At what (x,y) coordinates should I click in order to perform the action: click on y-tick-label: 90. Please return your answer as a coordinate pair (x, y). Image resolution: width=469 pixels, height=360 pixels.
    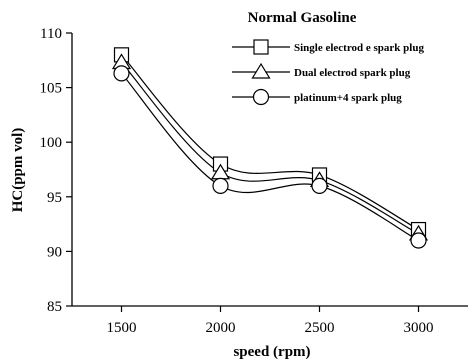
    Looking at the image, I should click on (54, 252).